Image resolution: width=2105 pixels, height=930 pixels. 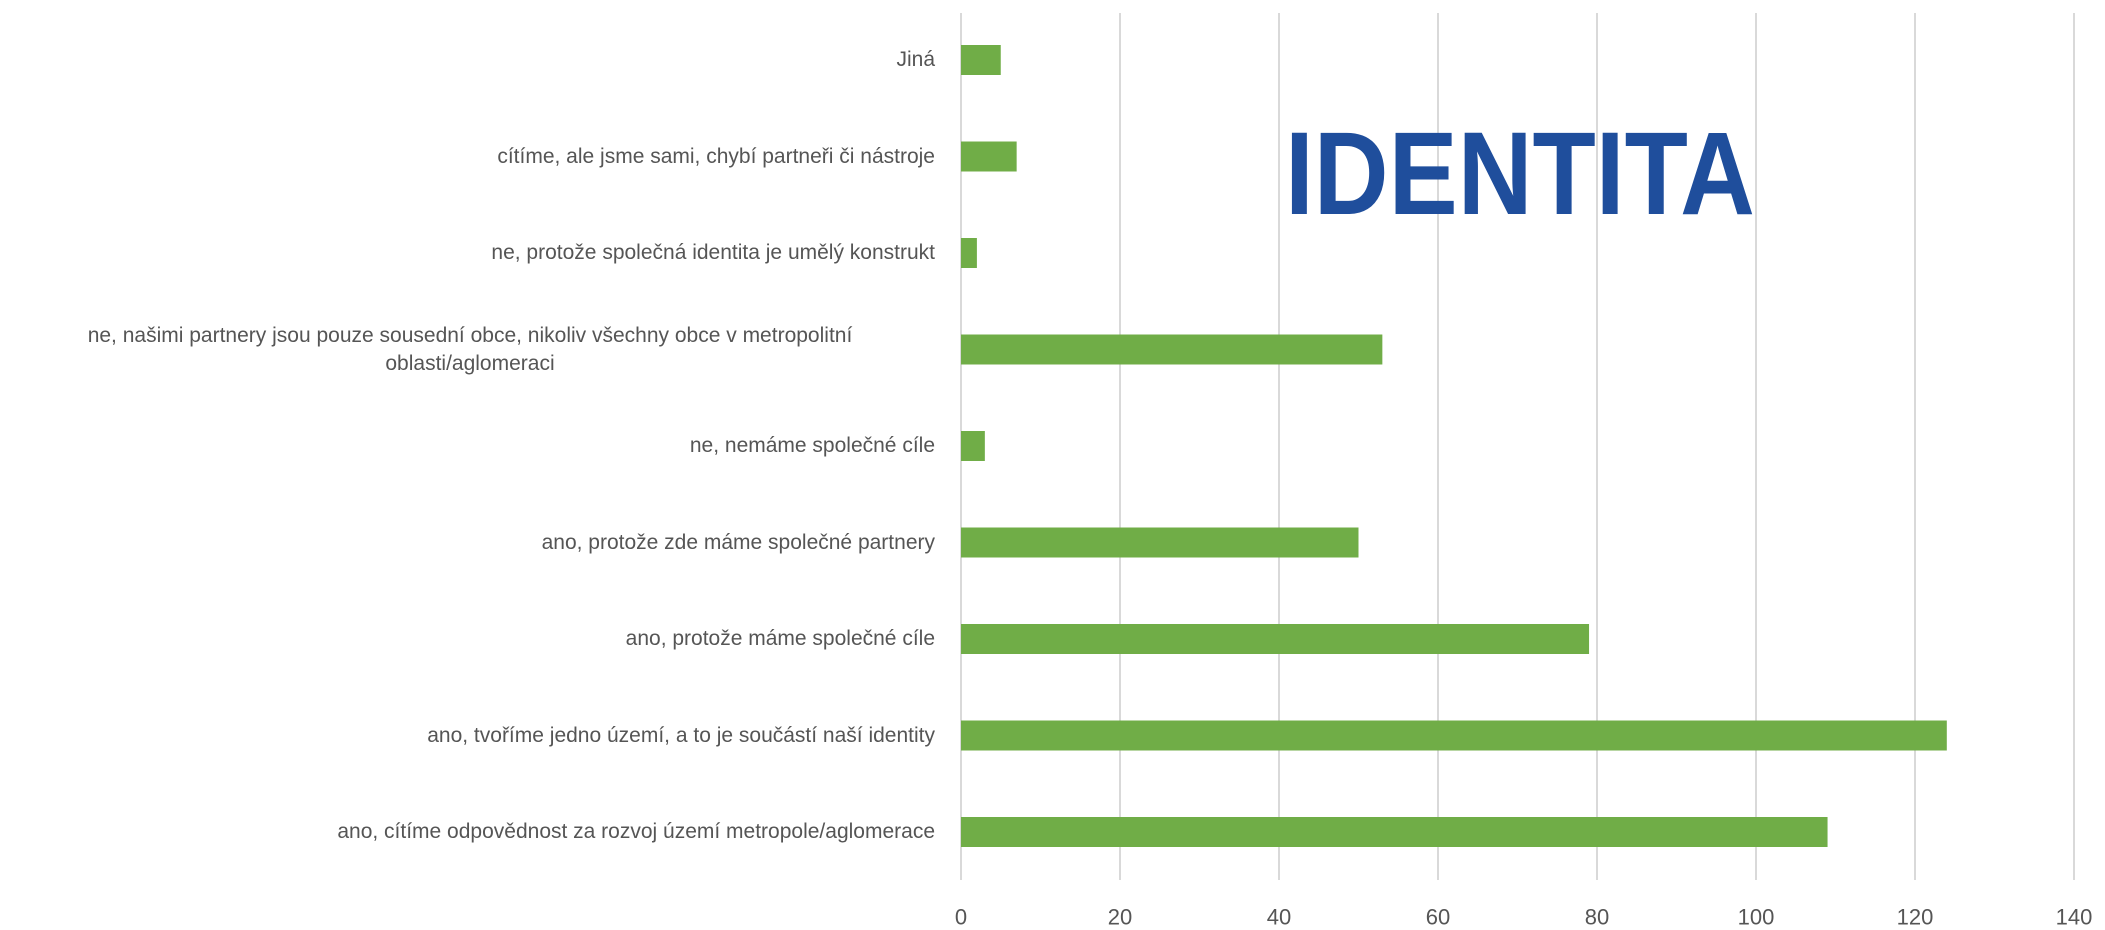 I want to click on x-tick-label: 140, so click(x=2074, y=917).